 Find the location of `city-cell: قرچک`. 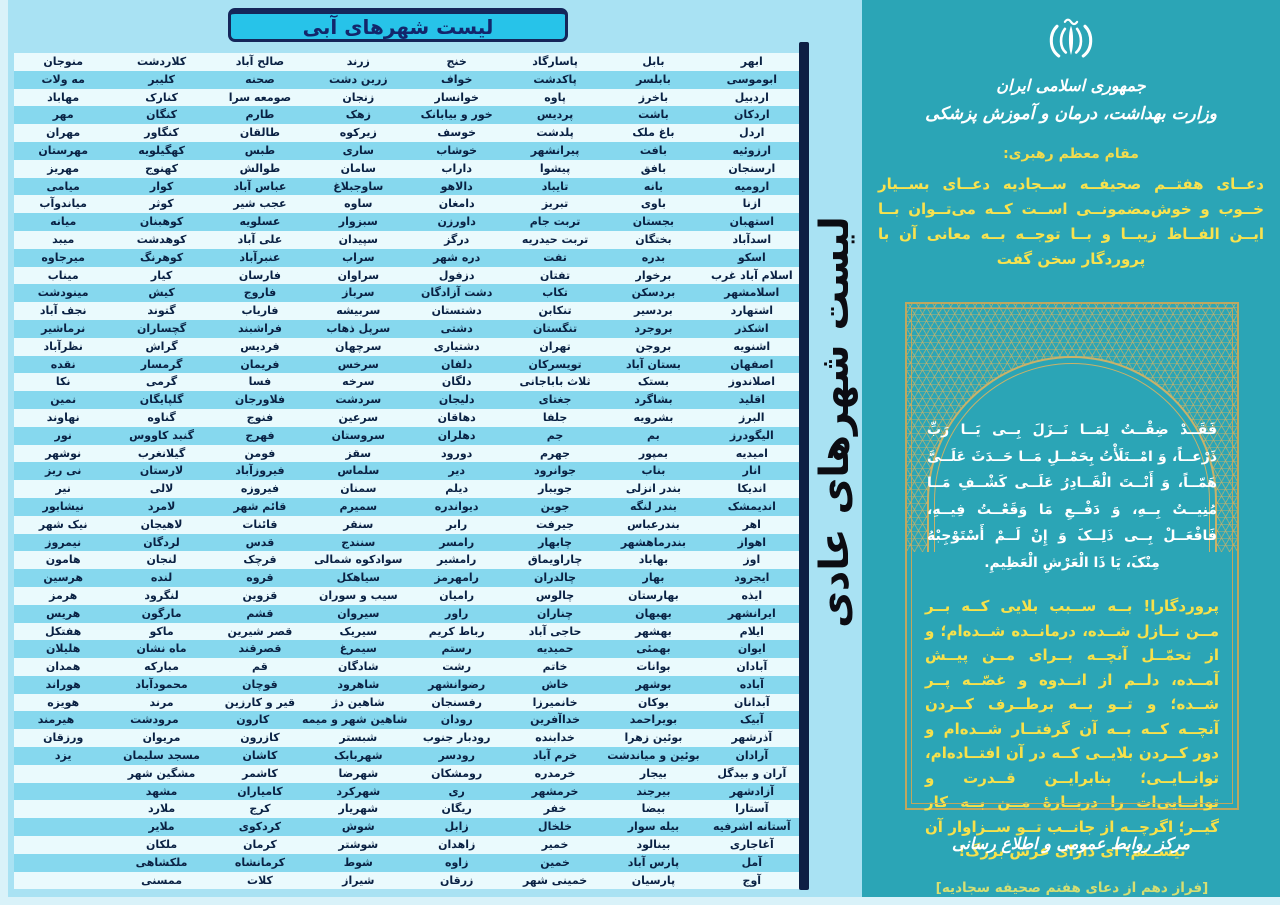

city-cell: قرچک is located at coordinates (260, 560).